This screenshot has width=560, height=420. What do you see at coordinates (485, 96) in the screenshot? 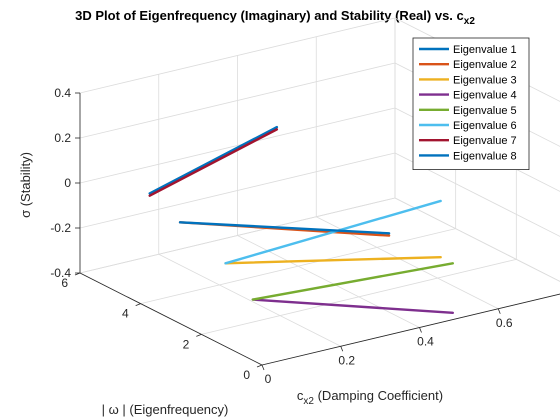
I see `legend-label: Eigenvalue 4` at bounding box center [485, 96].